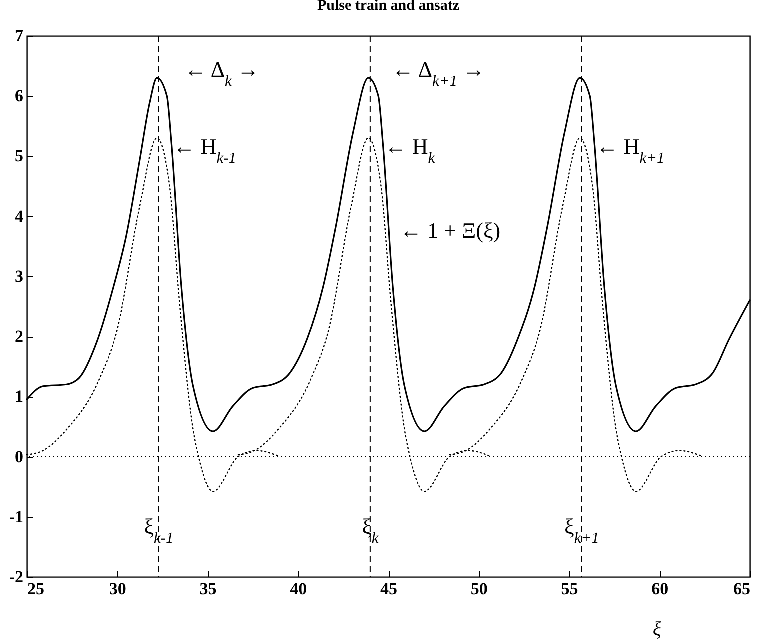 The image size is (762, 642). What do you see at coordinates (16, 577) in the screenshot?
I see `y-tick-label: -2` at bounding box center [16, 577].